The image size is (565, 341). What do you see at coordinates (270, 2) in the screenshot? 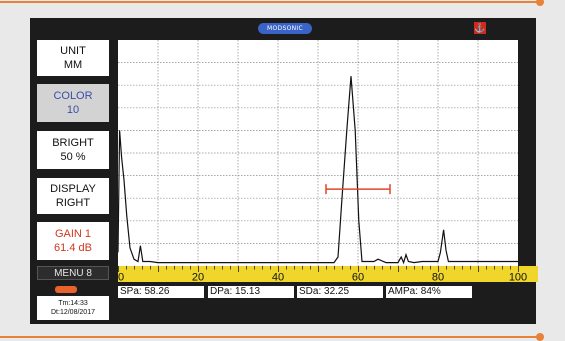
I see `decorative-top-line` at bounding box center [270, 2].